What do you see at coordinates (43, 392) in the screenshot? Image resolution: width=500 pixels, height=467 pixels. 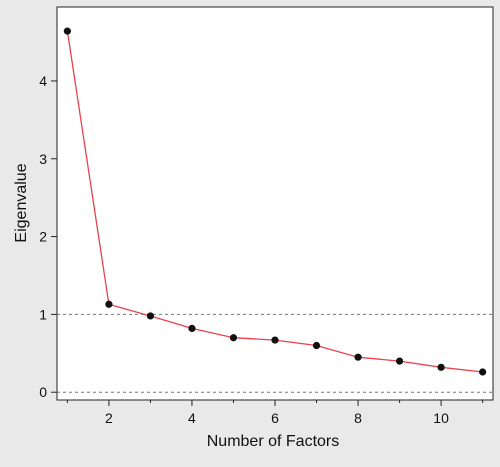 I see `y-tick-label: 0` at bounding box center [43, 392].